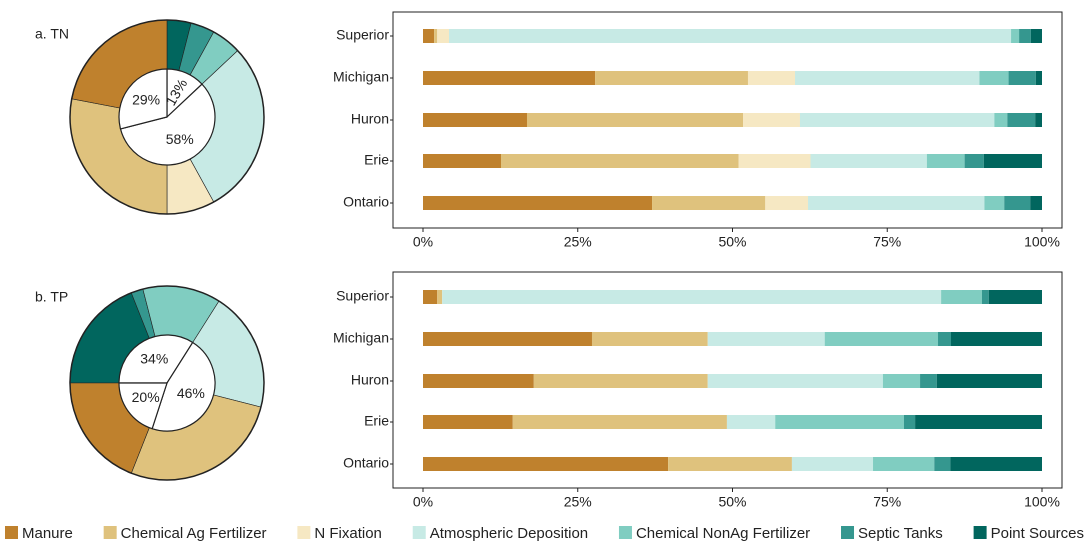 The image size is (1089, 543). I want to click on pie-label: 58%, so click(180, 139).